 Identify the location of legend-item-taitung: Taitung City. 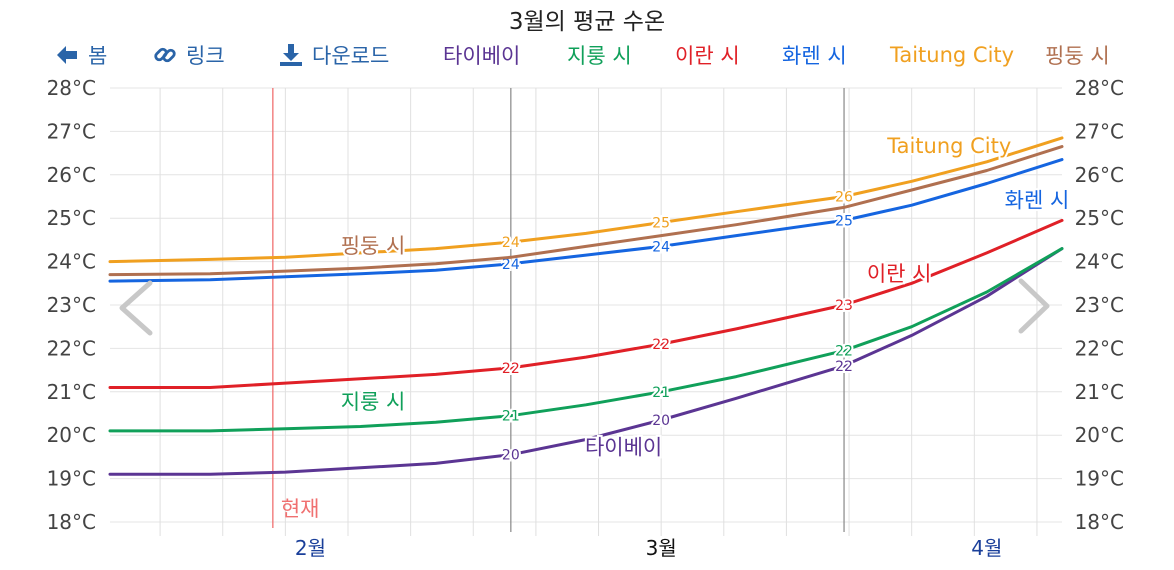
(952, 55).